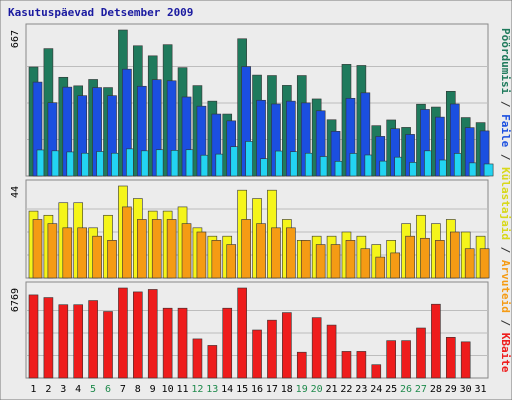 This screenshot has height=405, width=512. I want to click on legend-item-pöördumisi: Pöördumisi, so click(505, 61).